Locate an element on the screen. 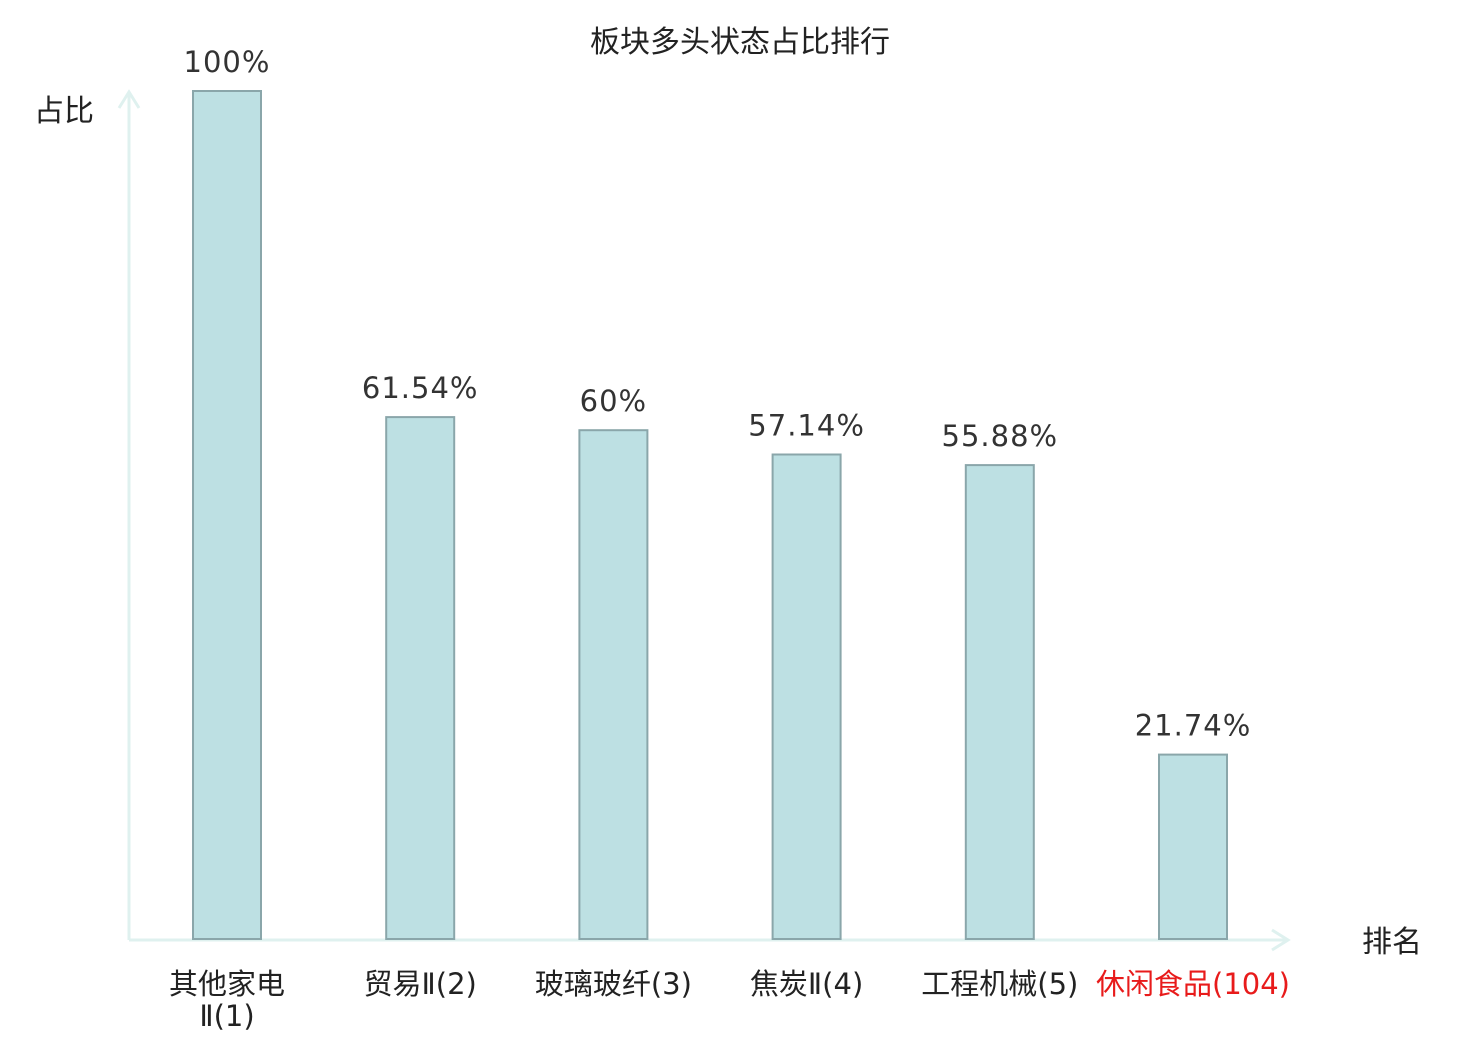 The width and height of the screenshot is (1480, 1040). chart-title: 板块多头状态占比排行 is located at coordinates (740, 42).